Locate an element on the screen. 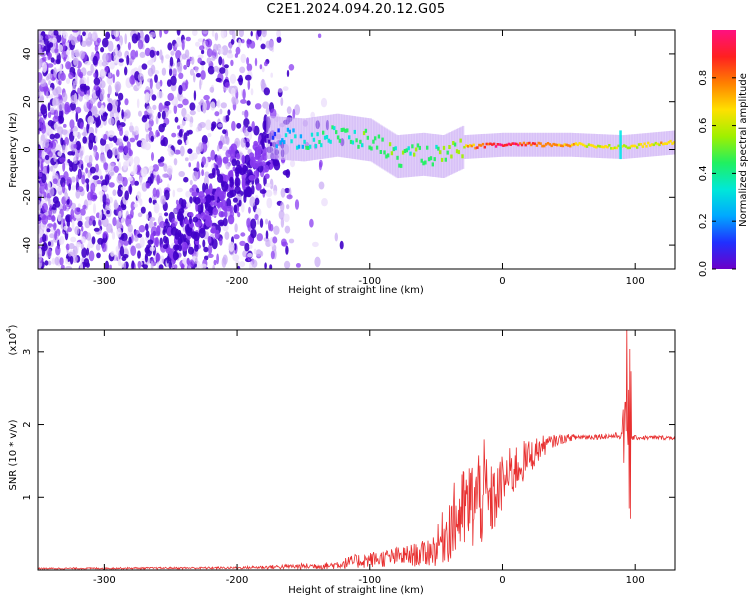 This screenshot has width=750, height=600. spectrogram-y-tick-label: -40 is located at coordinates (27, 245).